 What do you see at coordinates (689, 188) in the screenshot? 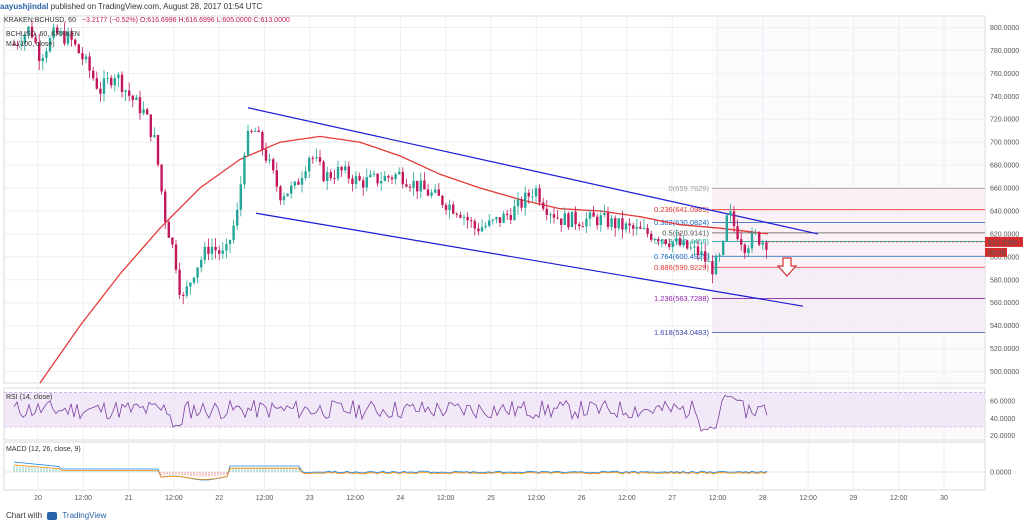
I see `fib-label: 0(659.7629)` at bounding box center [689, 188].